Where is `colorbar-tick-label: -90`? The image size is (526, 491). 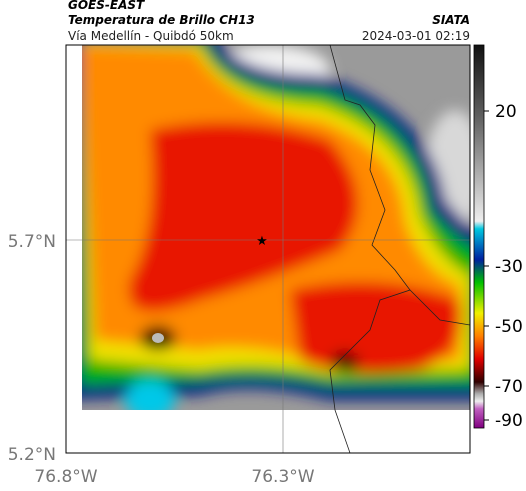
colorbar-tick-label: -90 is located at coordinates (509, 421).